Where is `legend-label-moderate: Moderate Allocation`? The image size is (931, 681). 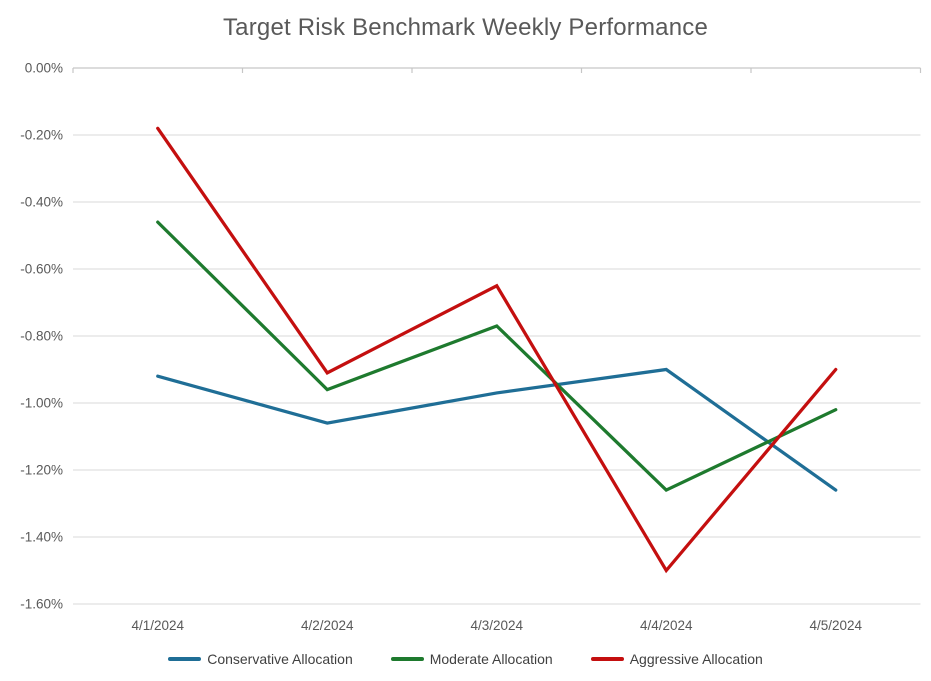 legend-label-moderate: Moderate Allocation is located at coordinates (491, 659).